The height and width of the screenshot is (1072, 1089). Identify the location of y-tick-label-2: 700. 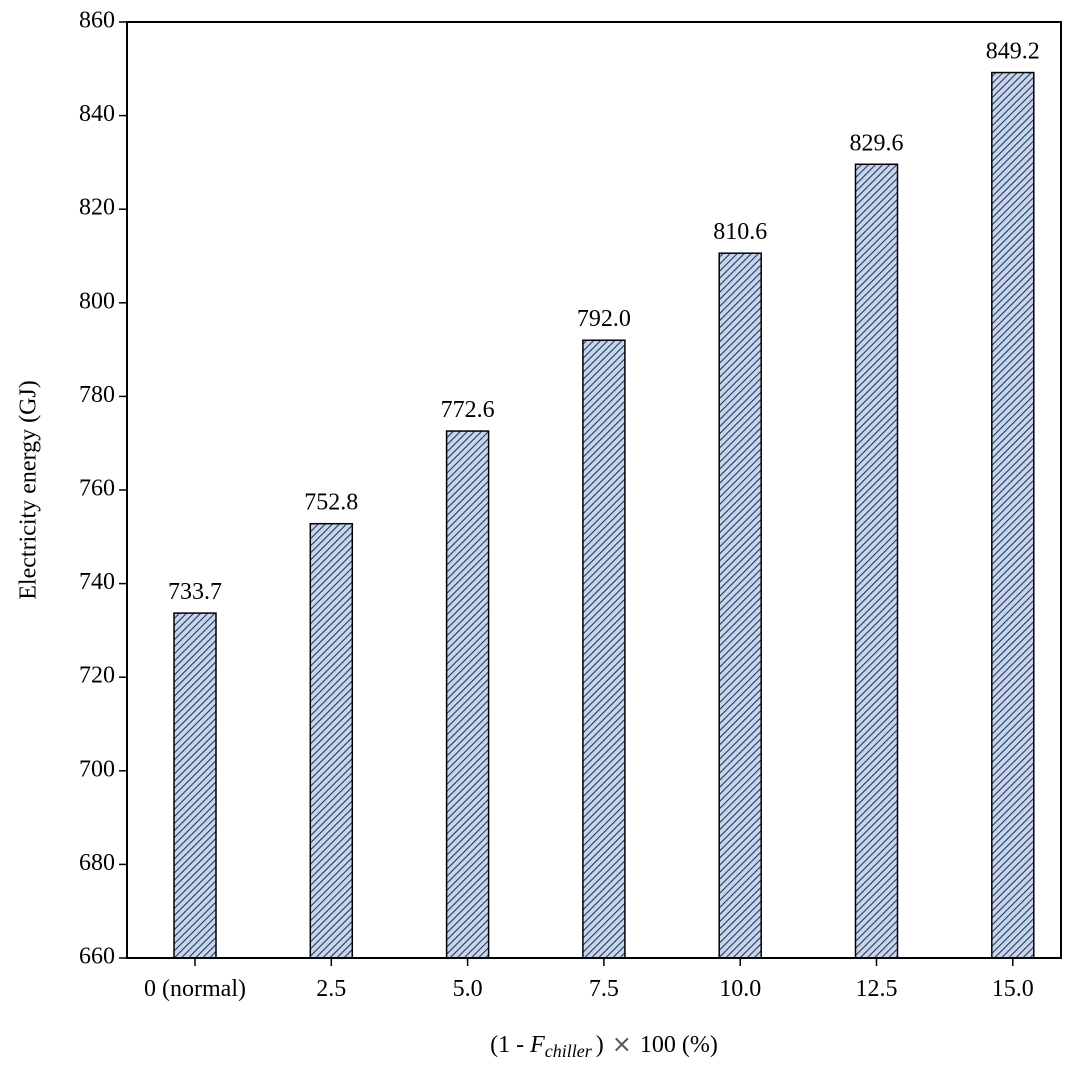
(97, 769).